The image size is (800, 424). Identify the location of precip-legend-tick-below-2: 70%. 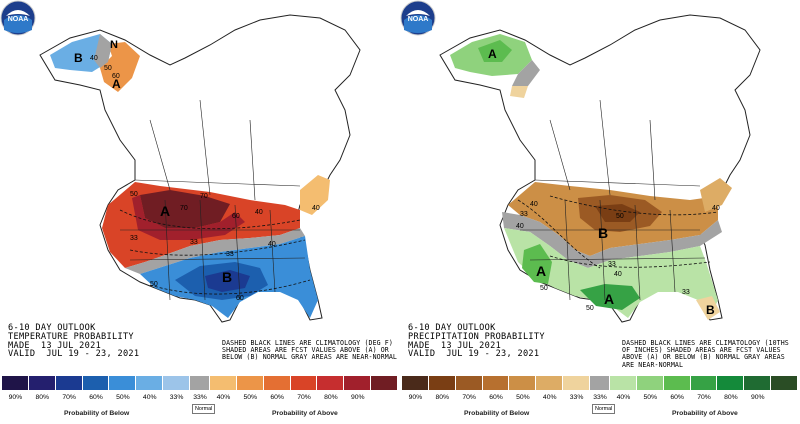
(469, 397).